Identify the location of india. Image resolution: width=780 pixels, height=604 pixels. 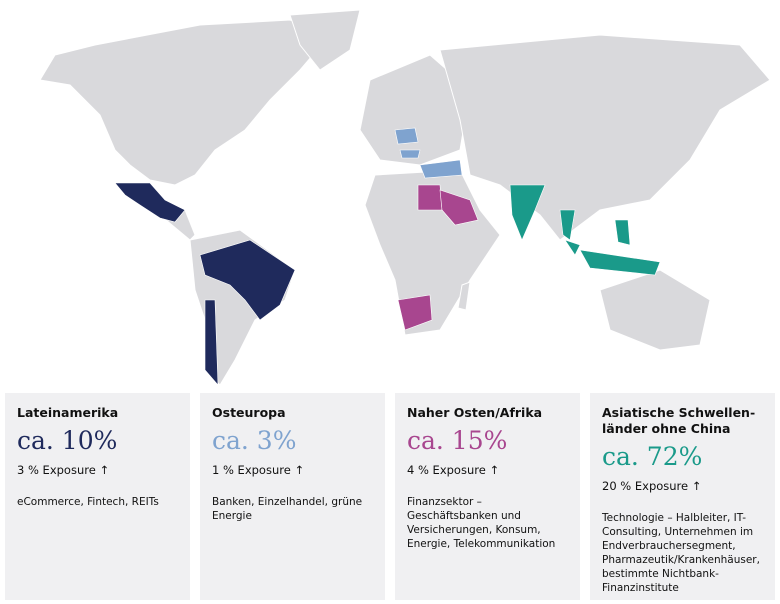
(527, 212).